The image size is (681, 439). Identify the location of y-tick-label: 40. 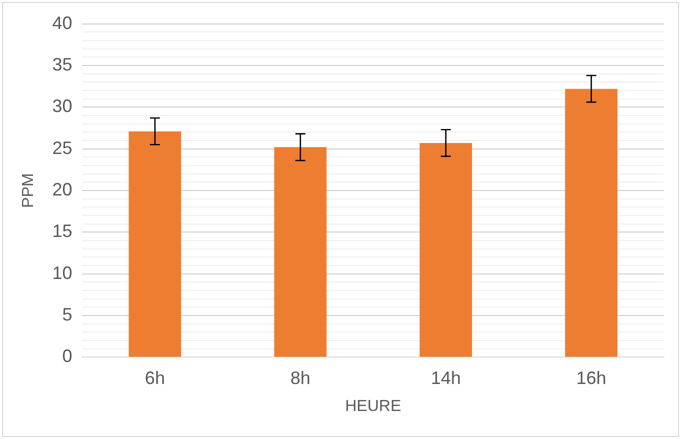
(62, 22).